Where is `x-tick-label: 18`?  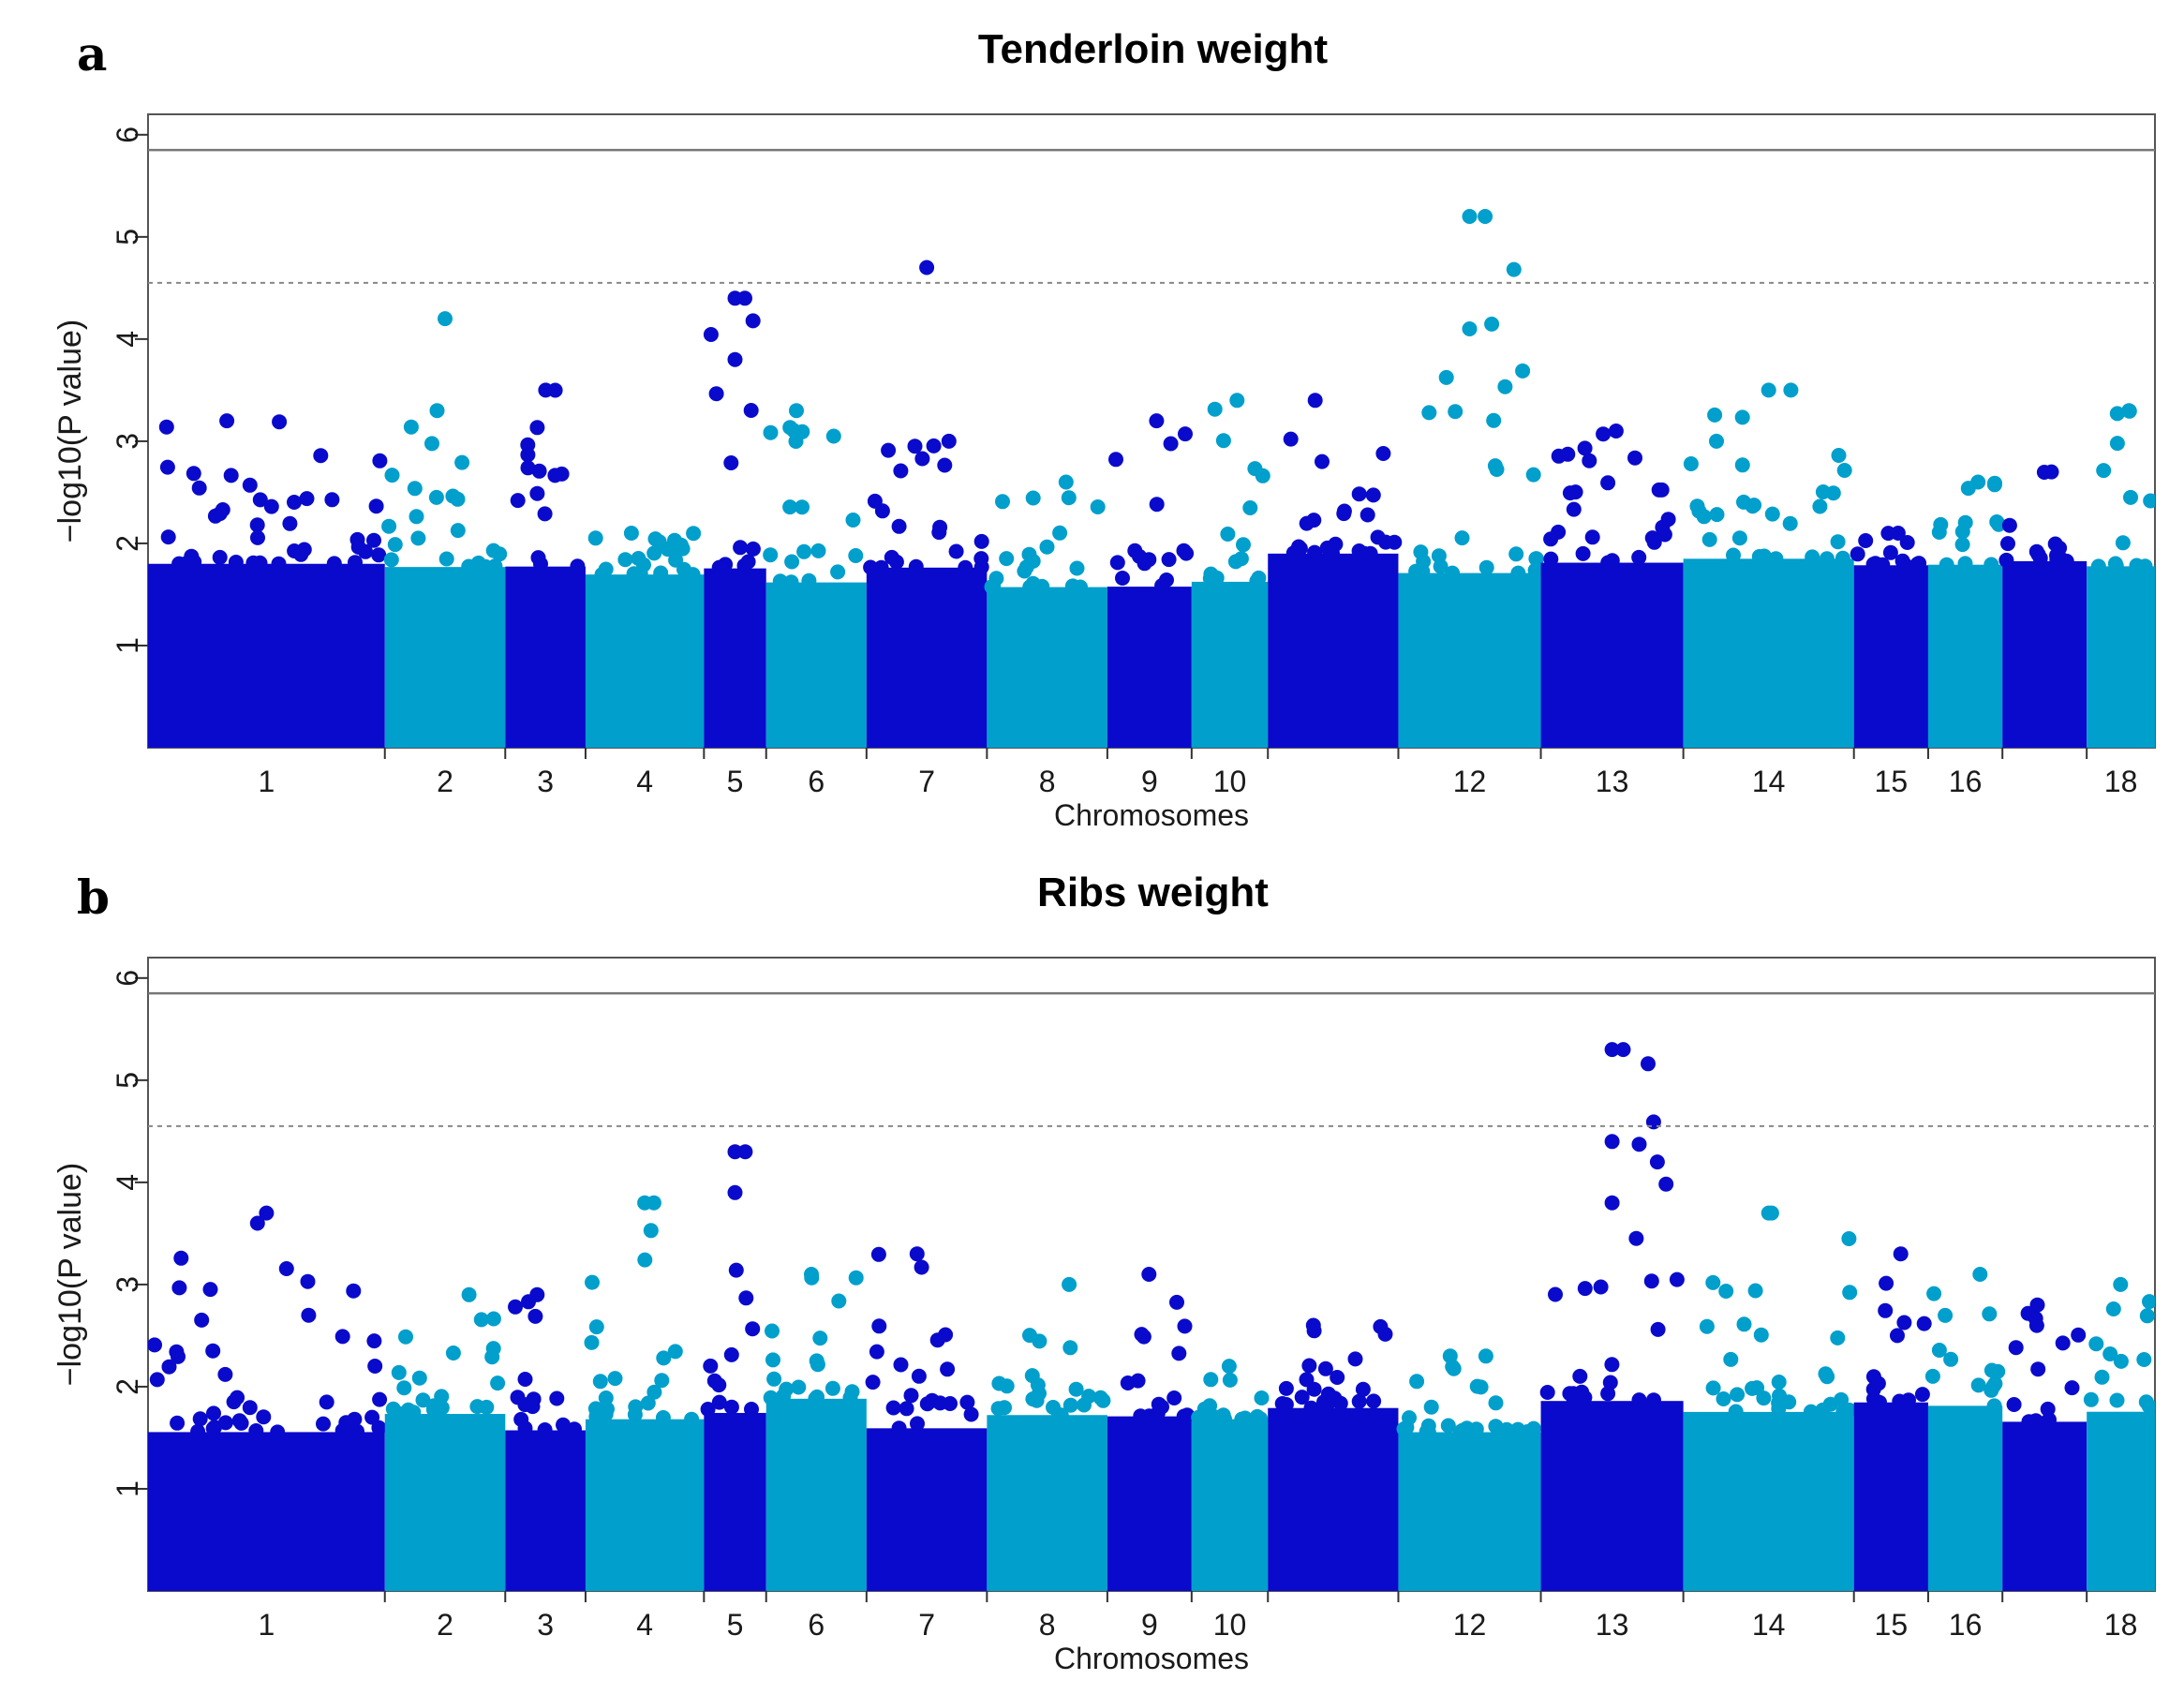 x-tick-label: 18 is located at coordinates (2121, 1625).